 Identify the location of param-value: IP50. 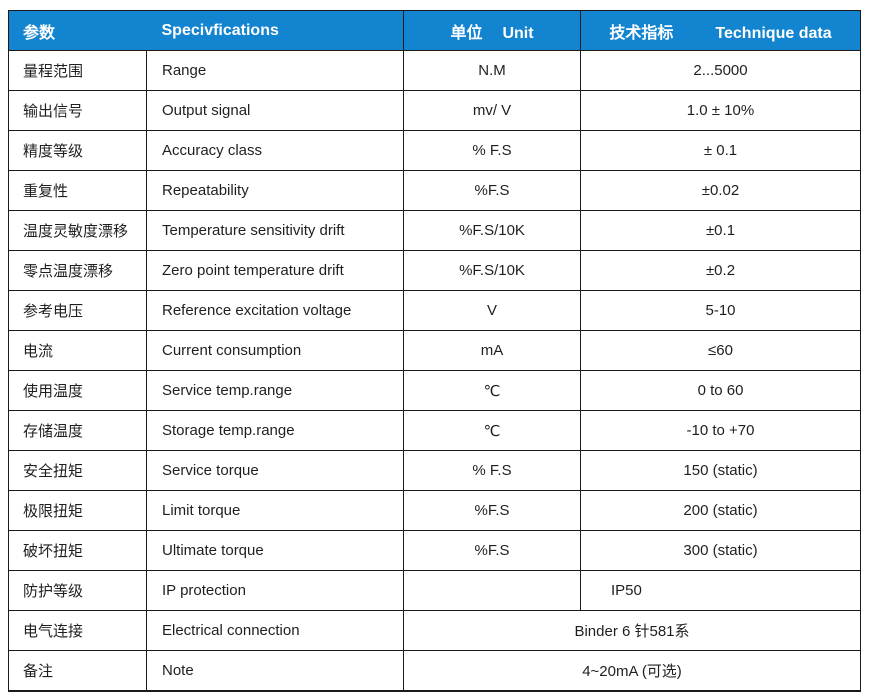
(720, 590).